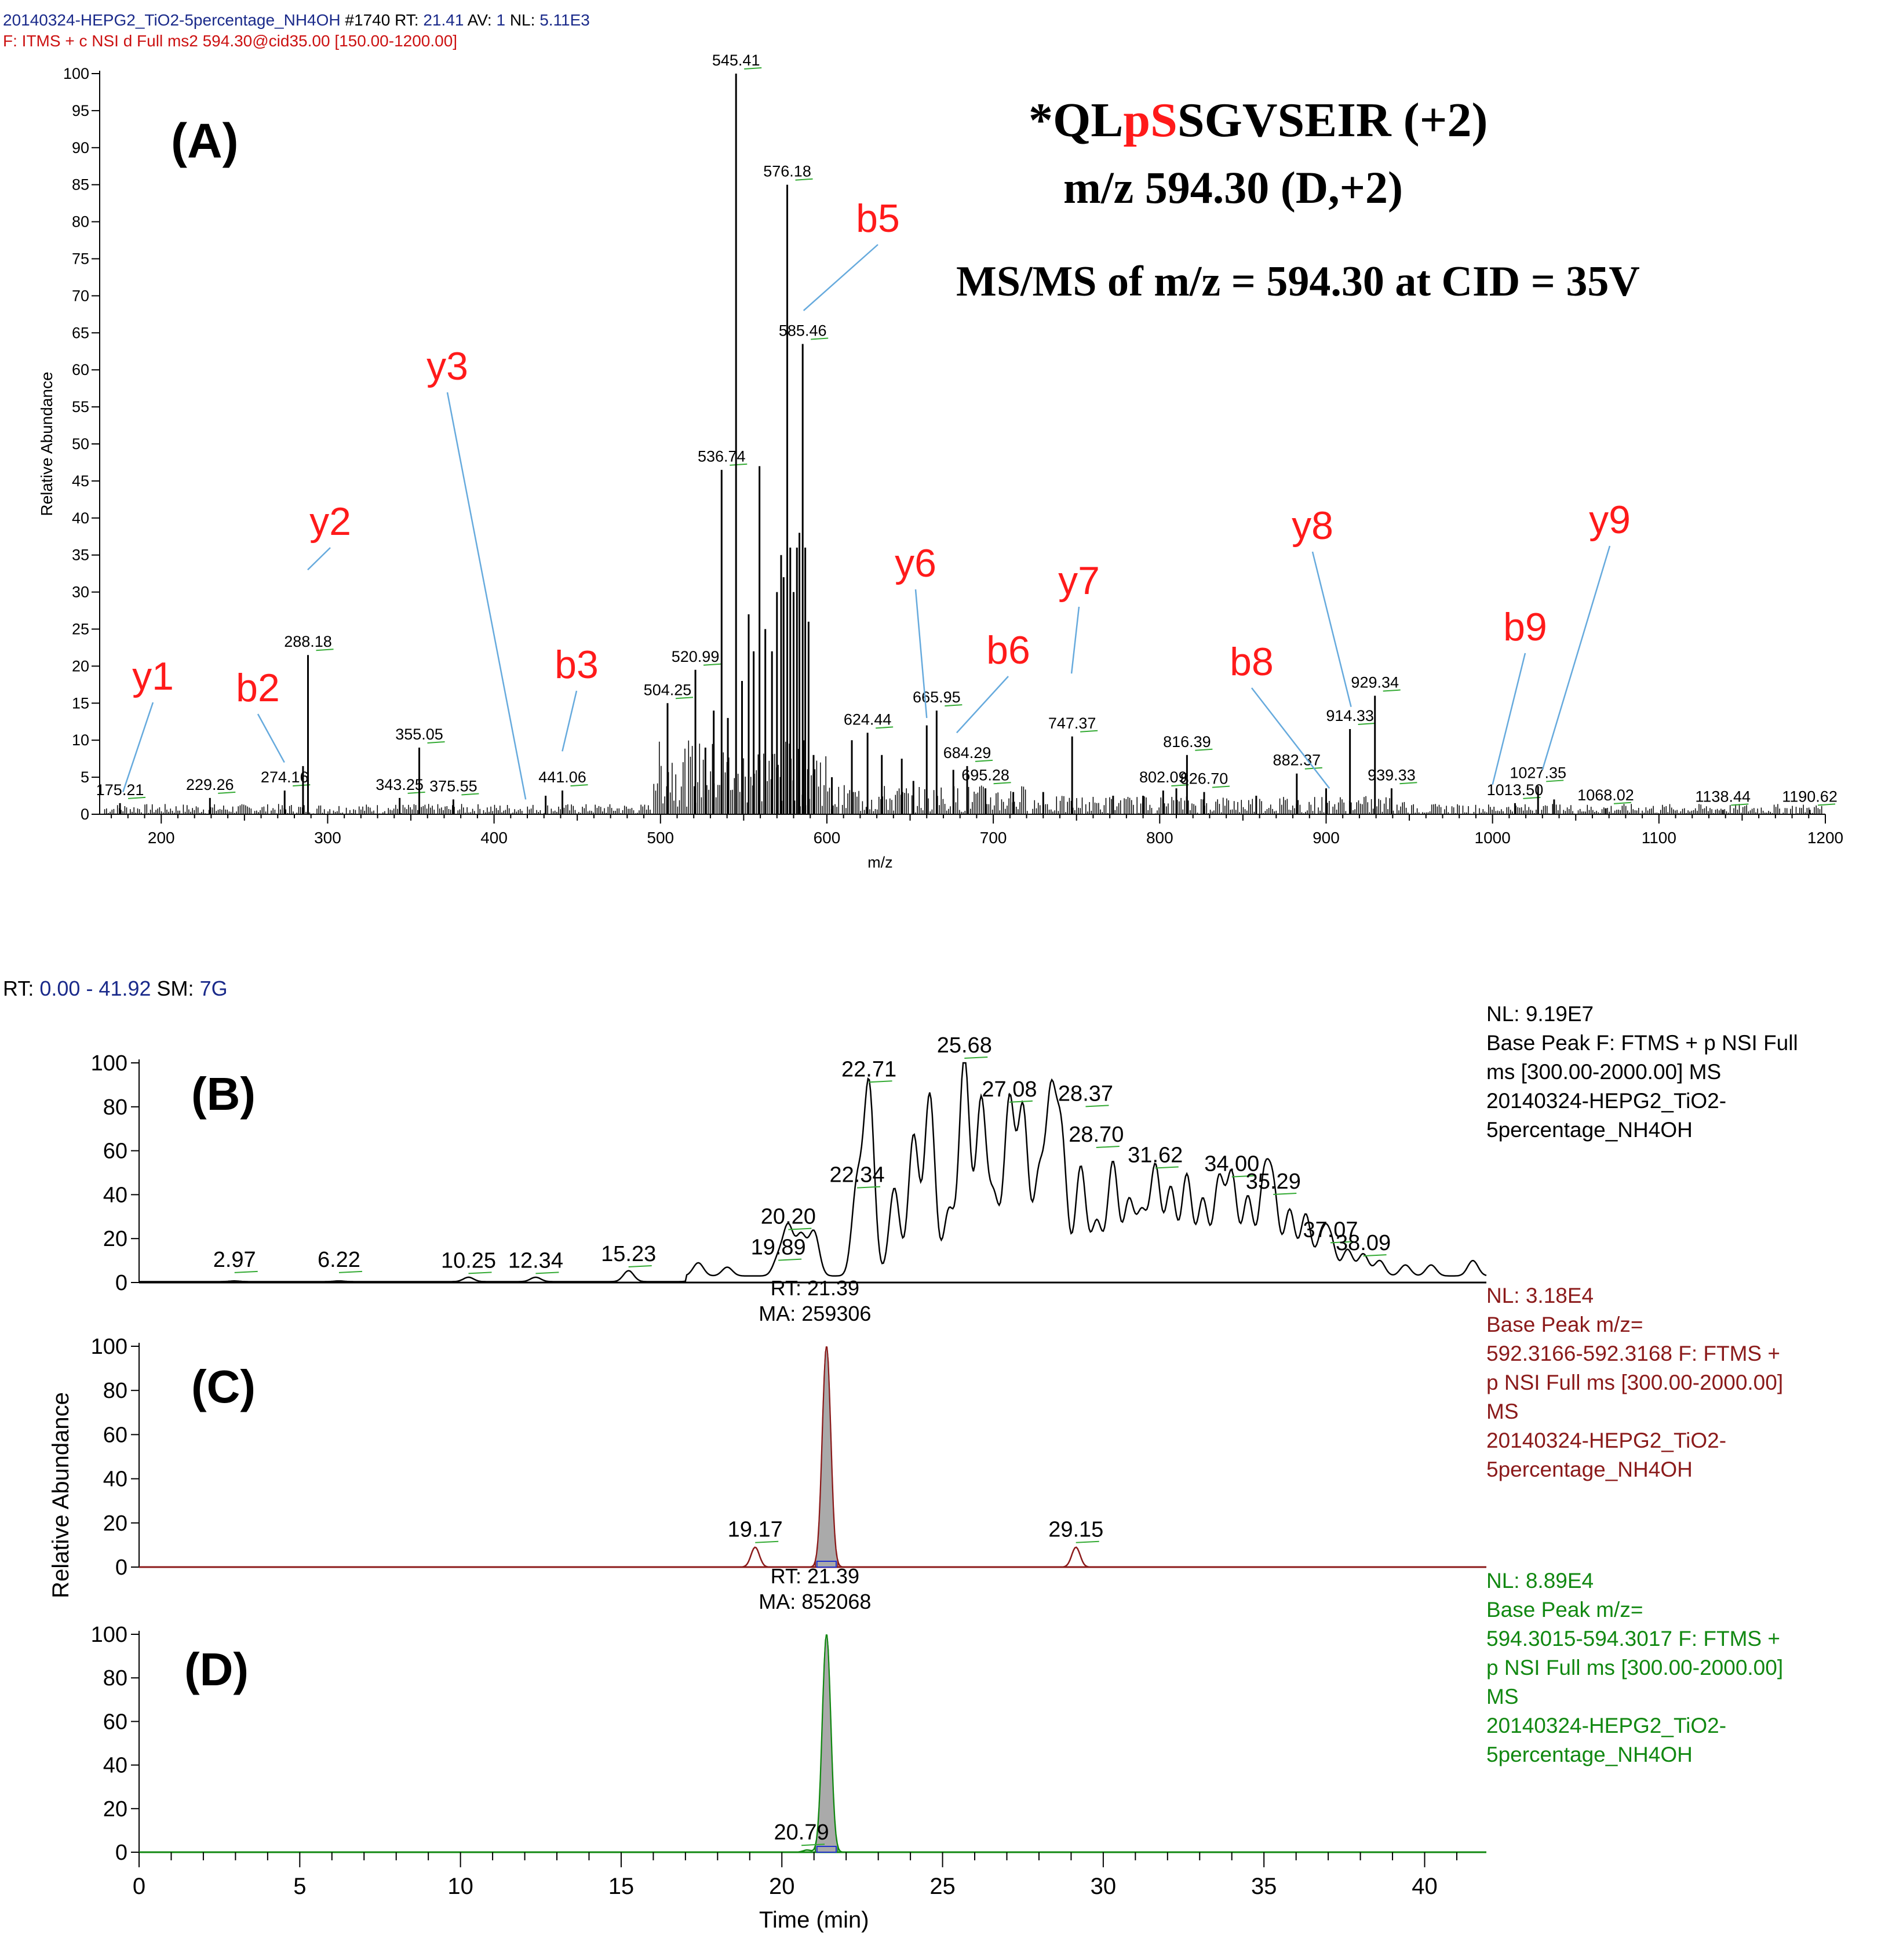  What do you see at coordinates (1009, 1089) in the screenshot?
I see `peak-label: 27.08` at bounding box center [1009, 1089].